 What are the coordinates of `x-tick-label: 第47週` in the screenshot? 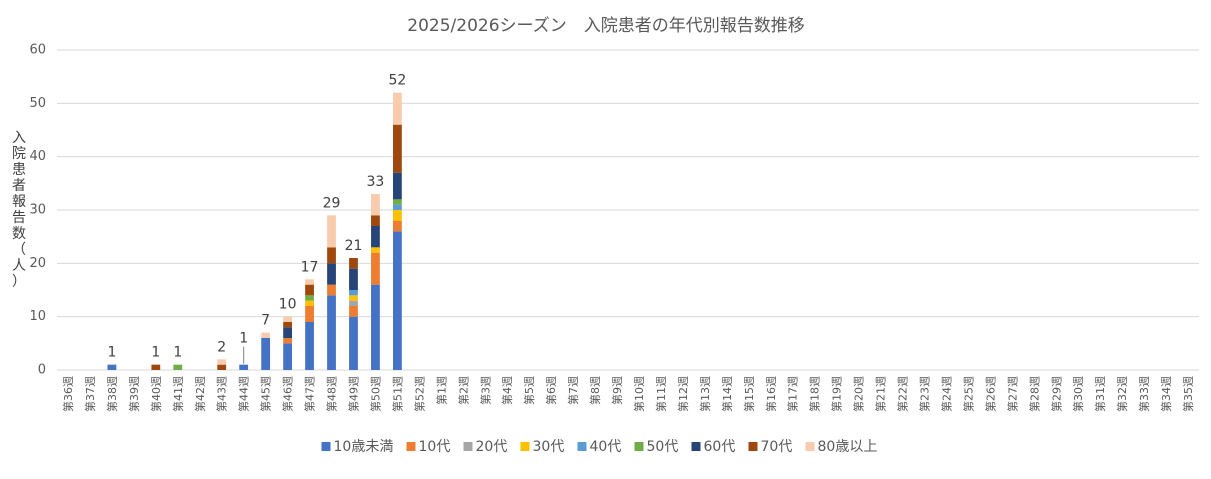 It's located at (310, 394).